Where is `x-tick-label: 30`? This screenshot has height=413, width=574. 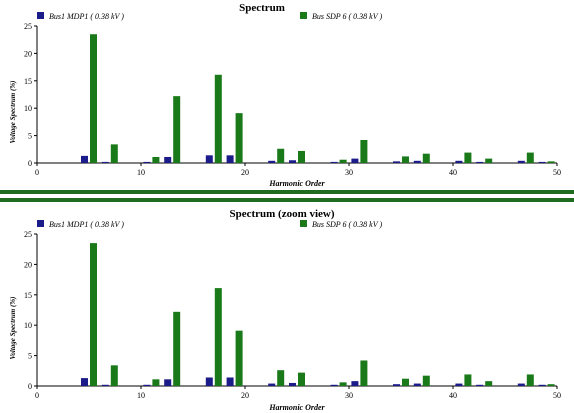 x-tick-label: 30 is located at coordinates (349, 395).